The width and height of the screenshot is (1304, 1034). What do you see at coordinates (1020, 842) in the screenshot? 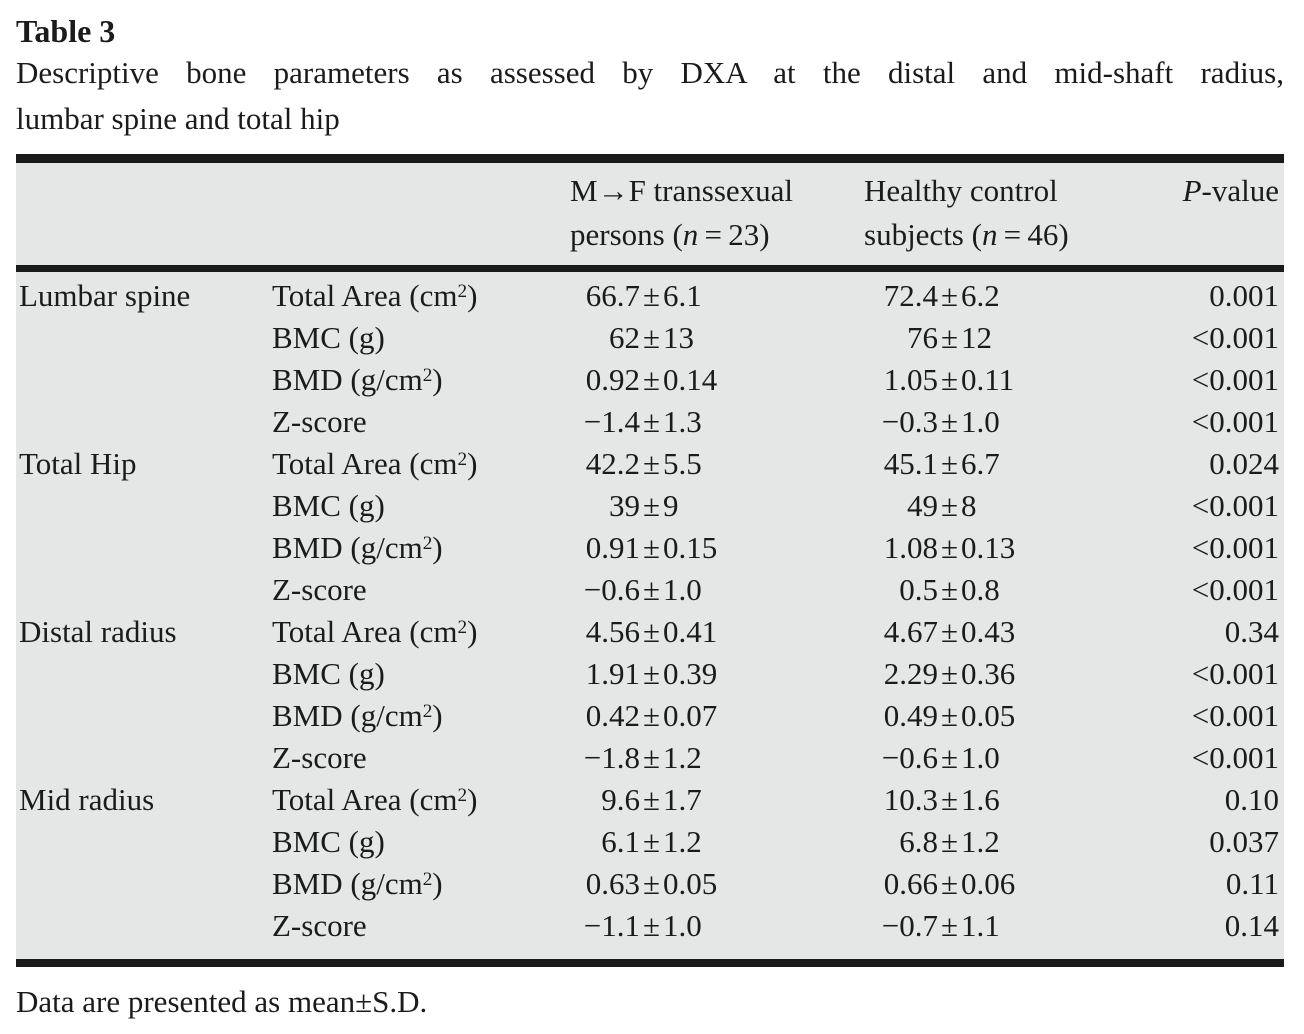
I see `value-cell-control: 6.8 ±1.2` at bounding box center [1020, 842].